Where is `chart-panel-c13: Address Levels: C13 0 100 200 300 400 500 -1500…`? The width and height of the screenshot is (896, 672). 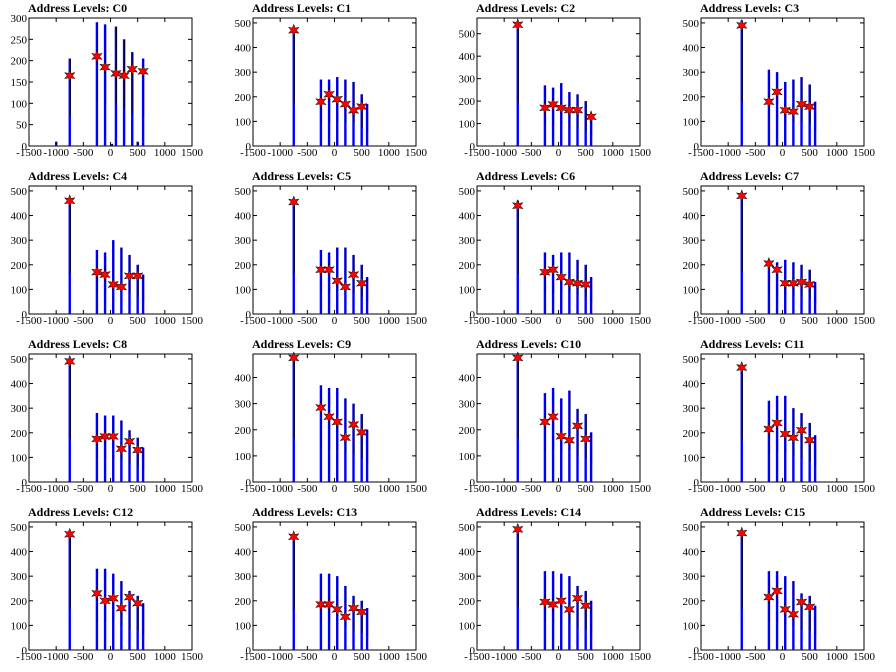
chart-panel-c13: Address Levels: C13 0 100 200 300 400 500 -1500… is located at coordinates (336, 588).